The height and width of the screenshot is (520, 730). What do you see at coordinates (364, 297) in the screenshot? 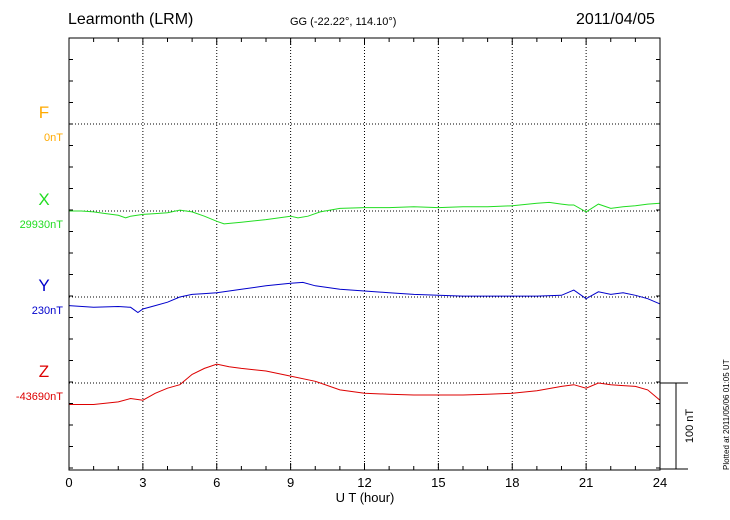
I see `series-y-line` at bounding box center [364, 297].